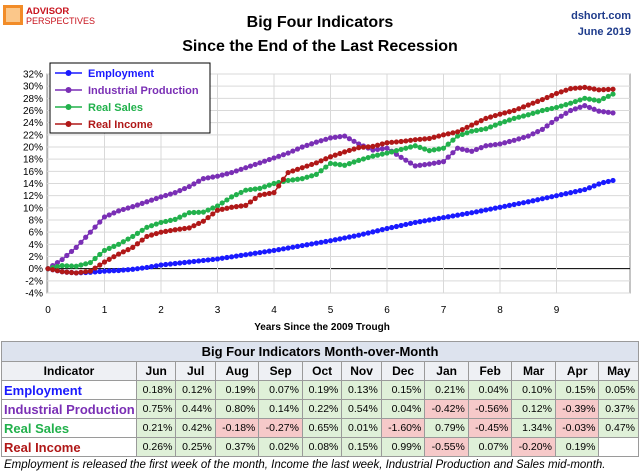 The height and width of the screenshot is (474, 641). Describe the element at coordinates (34, 281) in the screenshot. I see `y-tick-label: -2%` at that location.